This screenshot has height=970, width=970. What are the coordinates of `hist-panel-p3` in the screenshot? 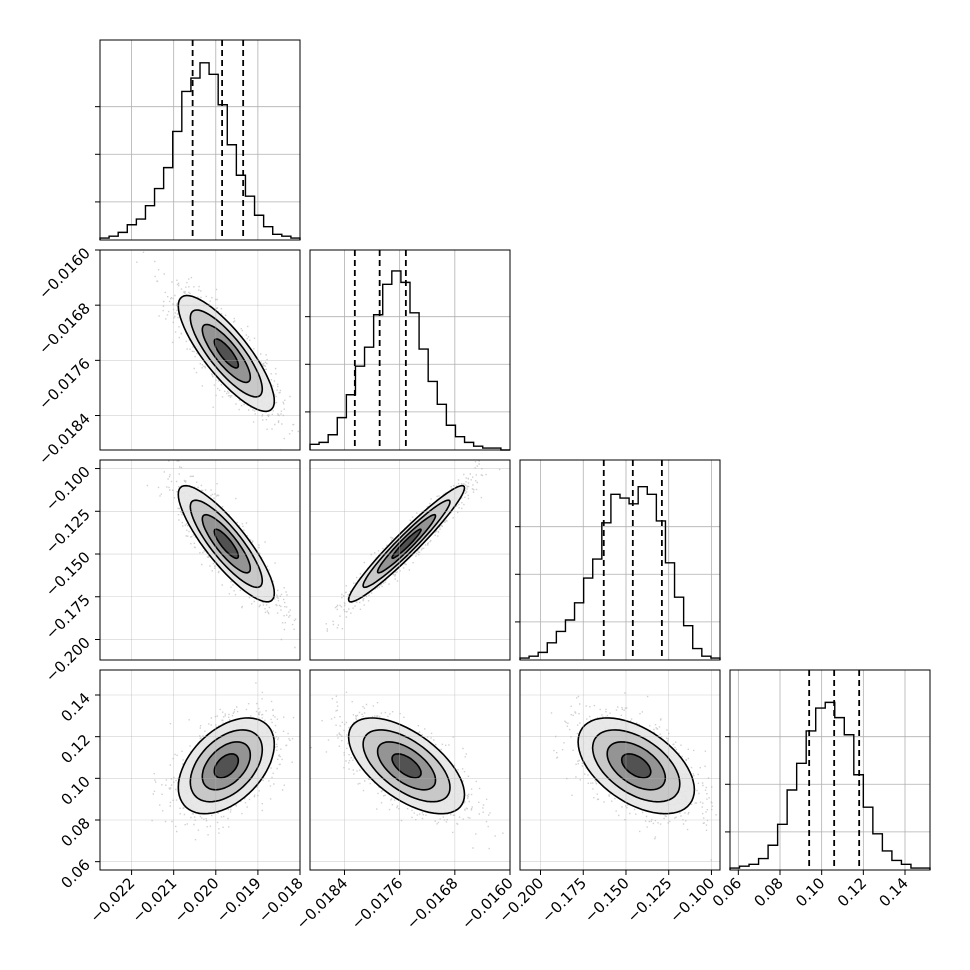 It's located at (828, 770).